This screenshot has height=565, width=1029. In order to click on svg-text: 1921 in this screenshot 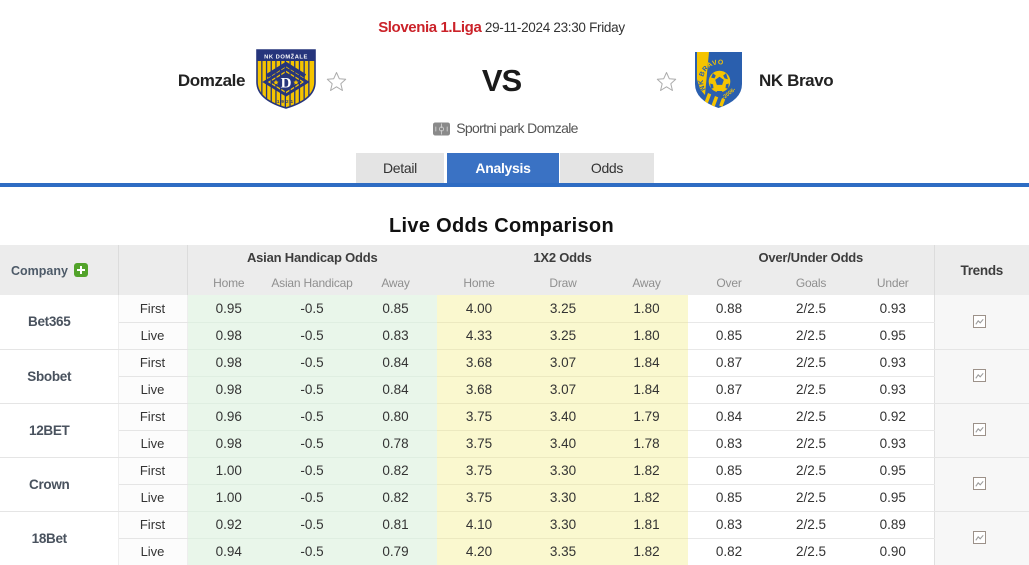, I will do `click(286, 101)`.